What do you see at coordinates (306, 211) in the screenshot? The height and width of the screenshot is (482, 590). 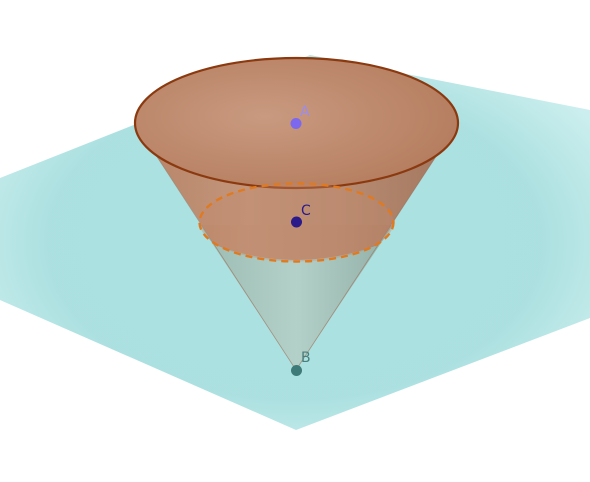 I see `point-c-label: C` at bounding box center [306, 211].